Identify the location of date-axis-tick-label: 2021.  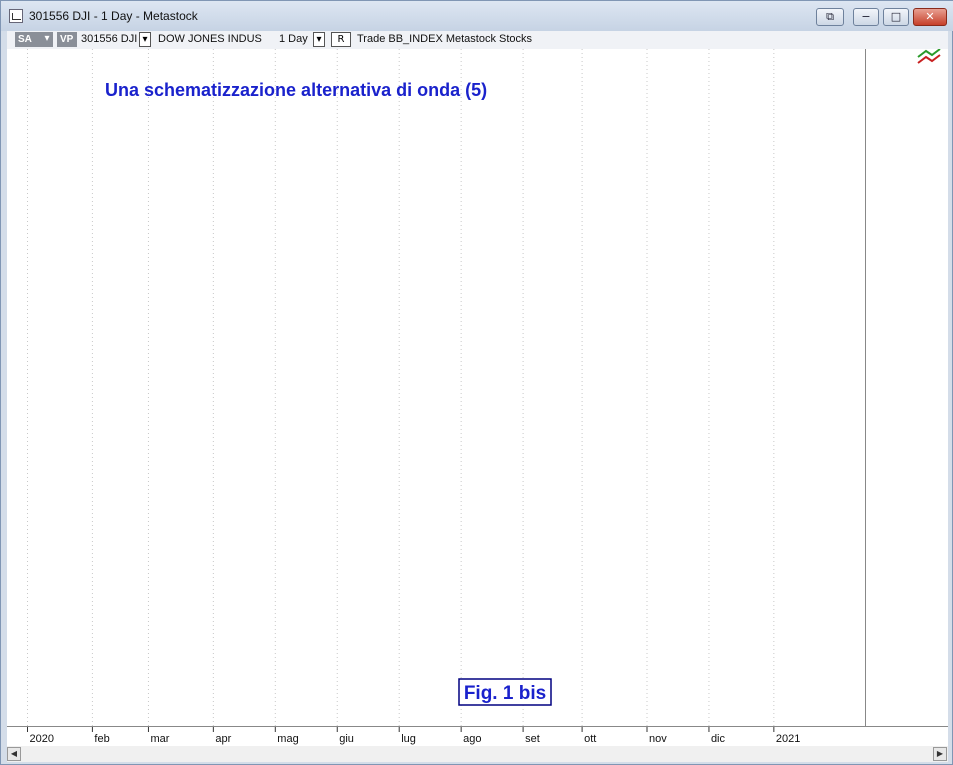
(788, 739).